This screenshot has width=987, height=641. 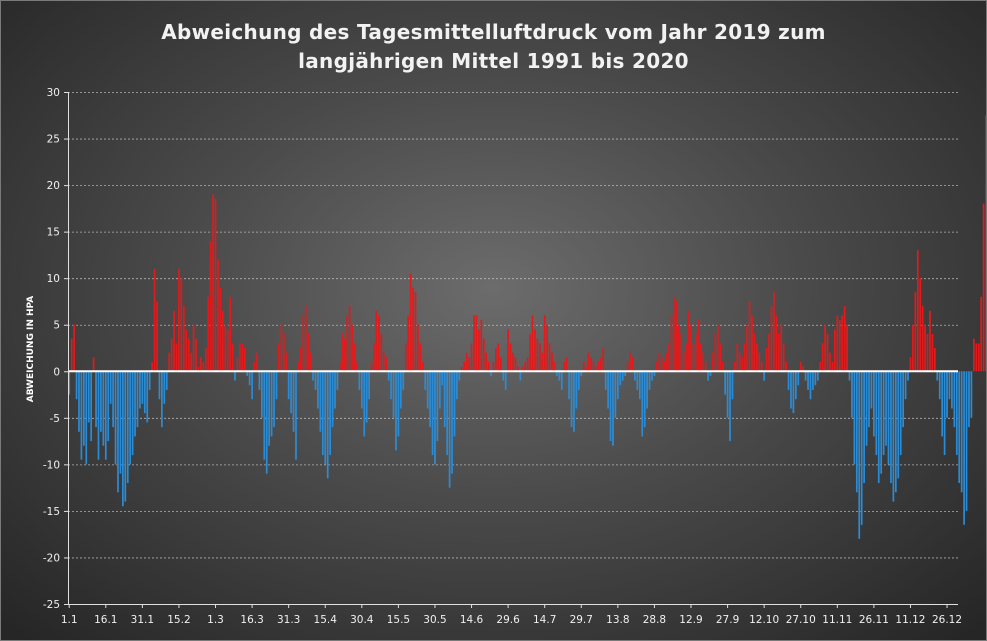 I want to click on x-tick-label: 28.8, so click(x=654, y=620).